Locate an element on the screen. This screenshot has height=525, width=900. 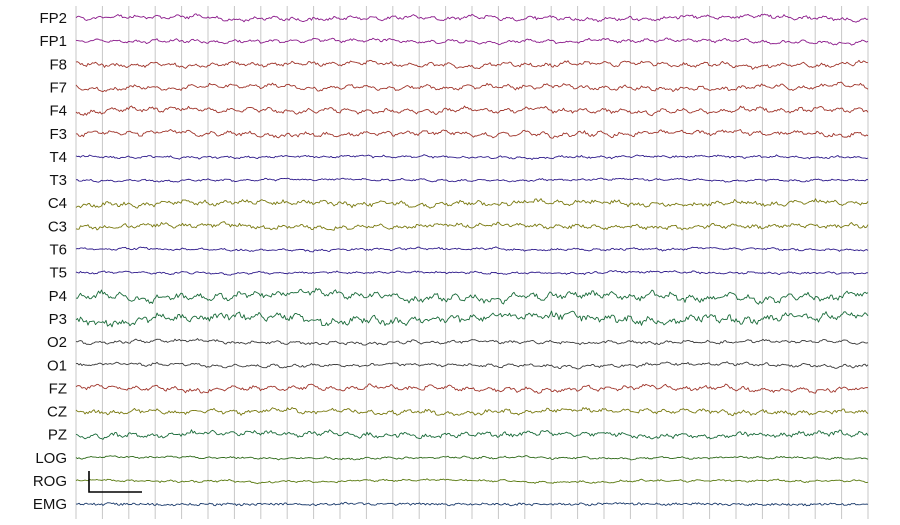
trace-f8 is located at coordinates (472, 64).